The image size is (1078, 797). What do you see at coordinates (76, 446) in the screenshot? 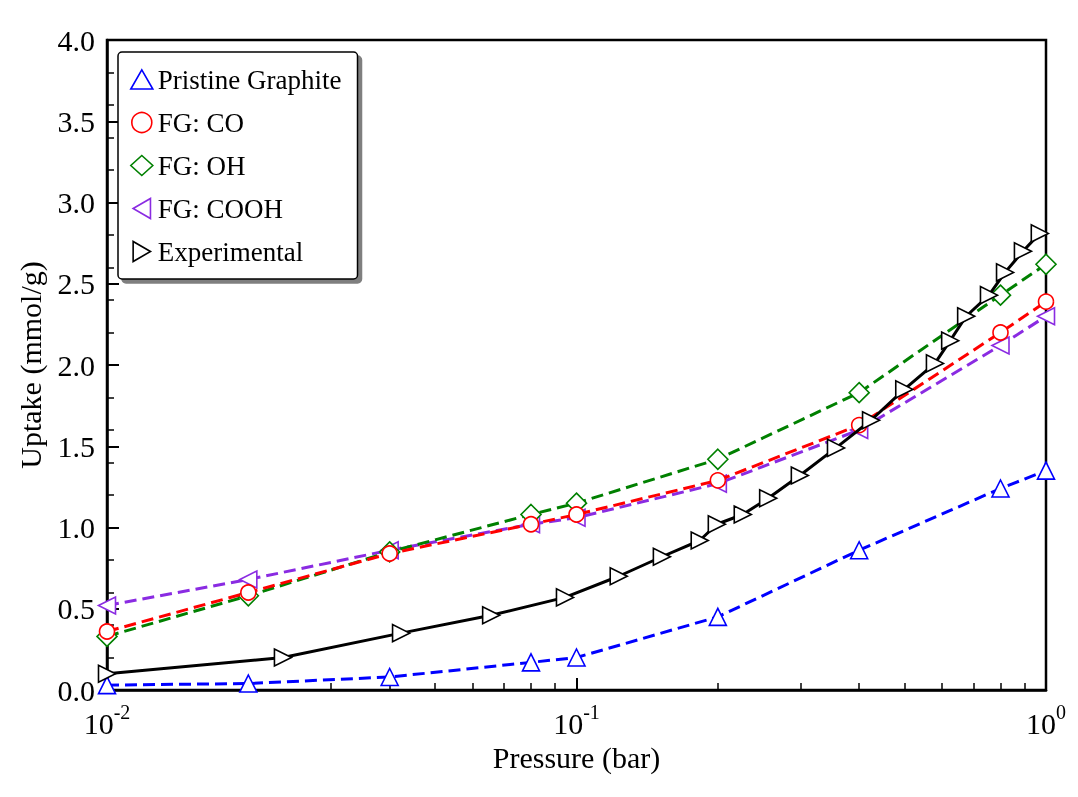
I see `y-tick-label: 1.5` at bounding box center [76, 446].